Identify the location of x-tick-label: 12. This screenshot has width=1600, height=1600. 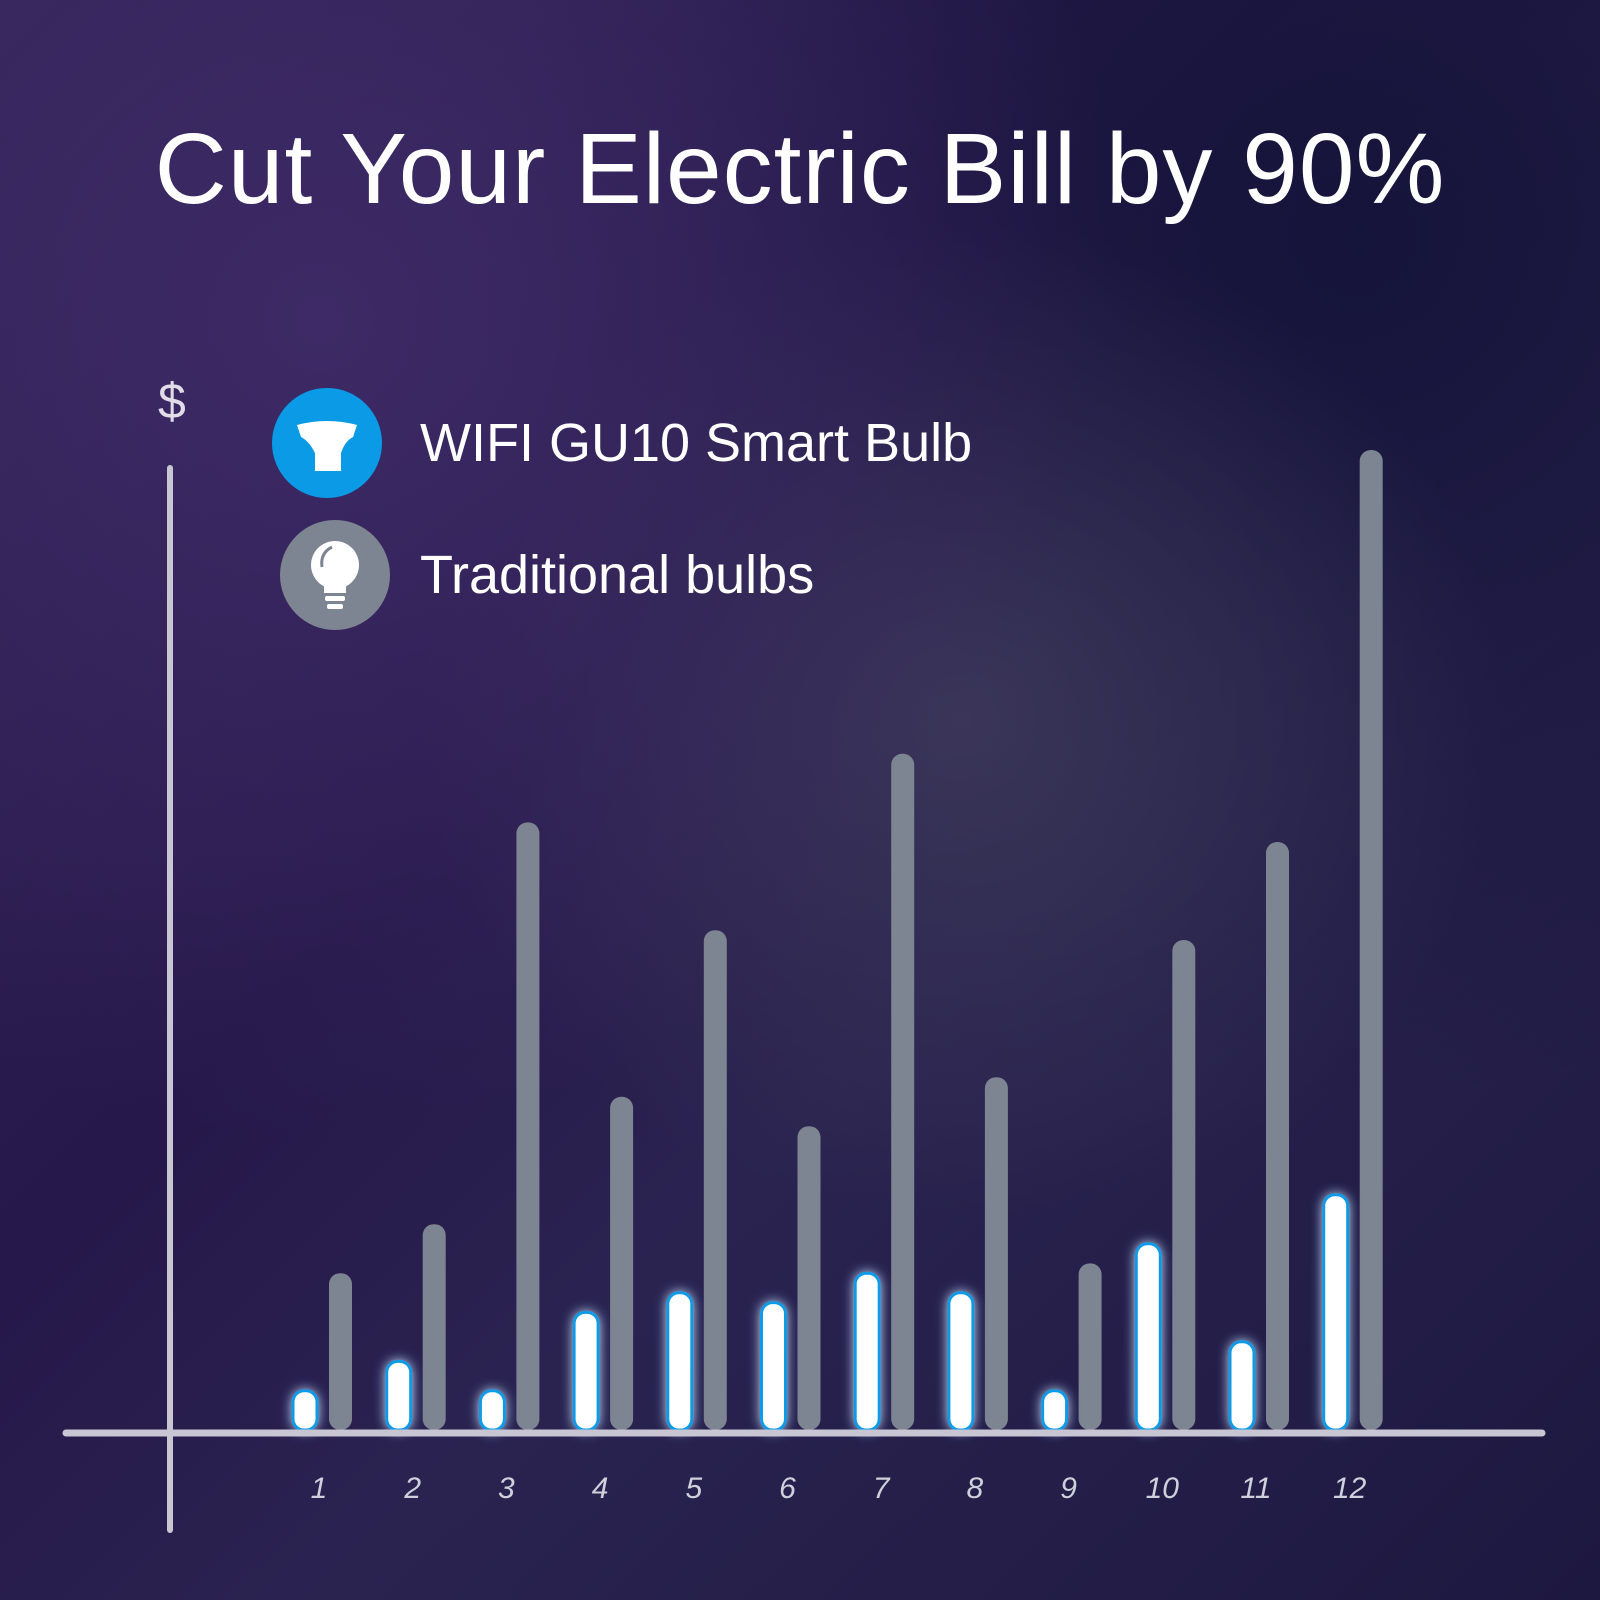
(1350, 1488).